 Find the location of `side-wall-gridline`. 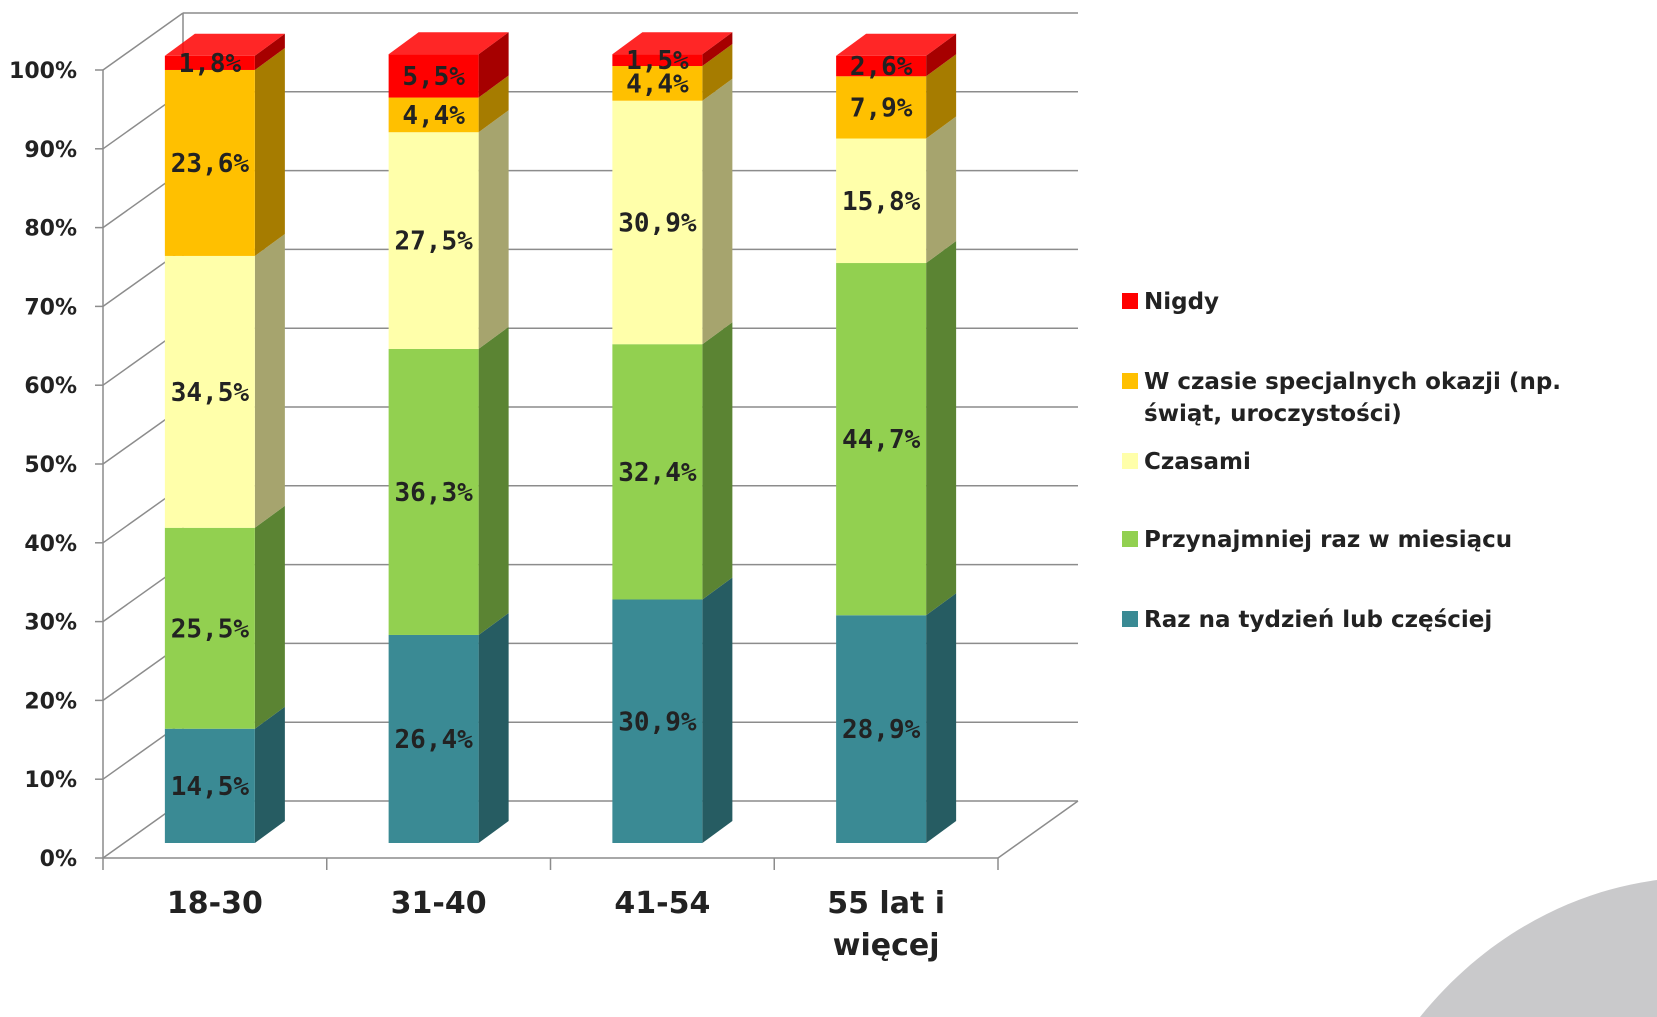

side-wall-gridline is located at coordinates (143, 41).